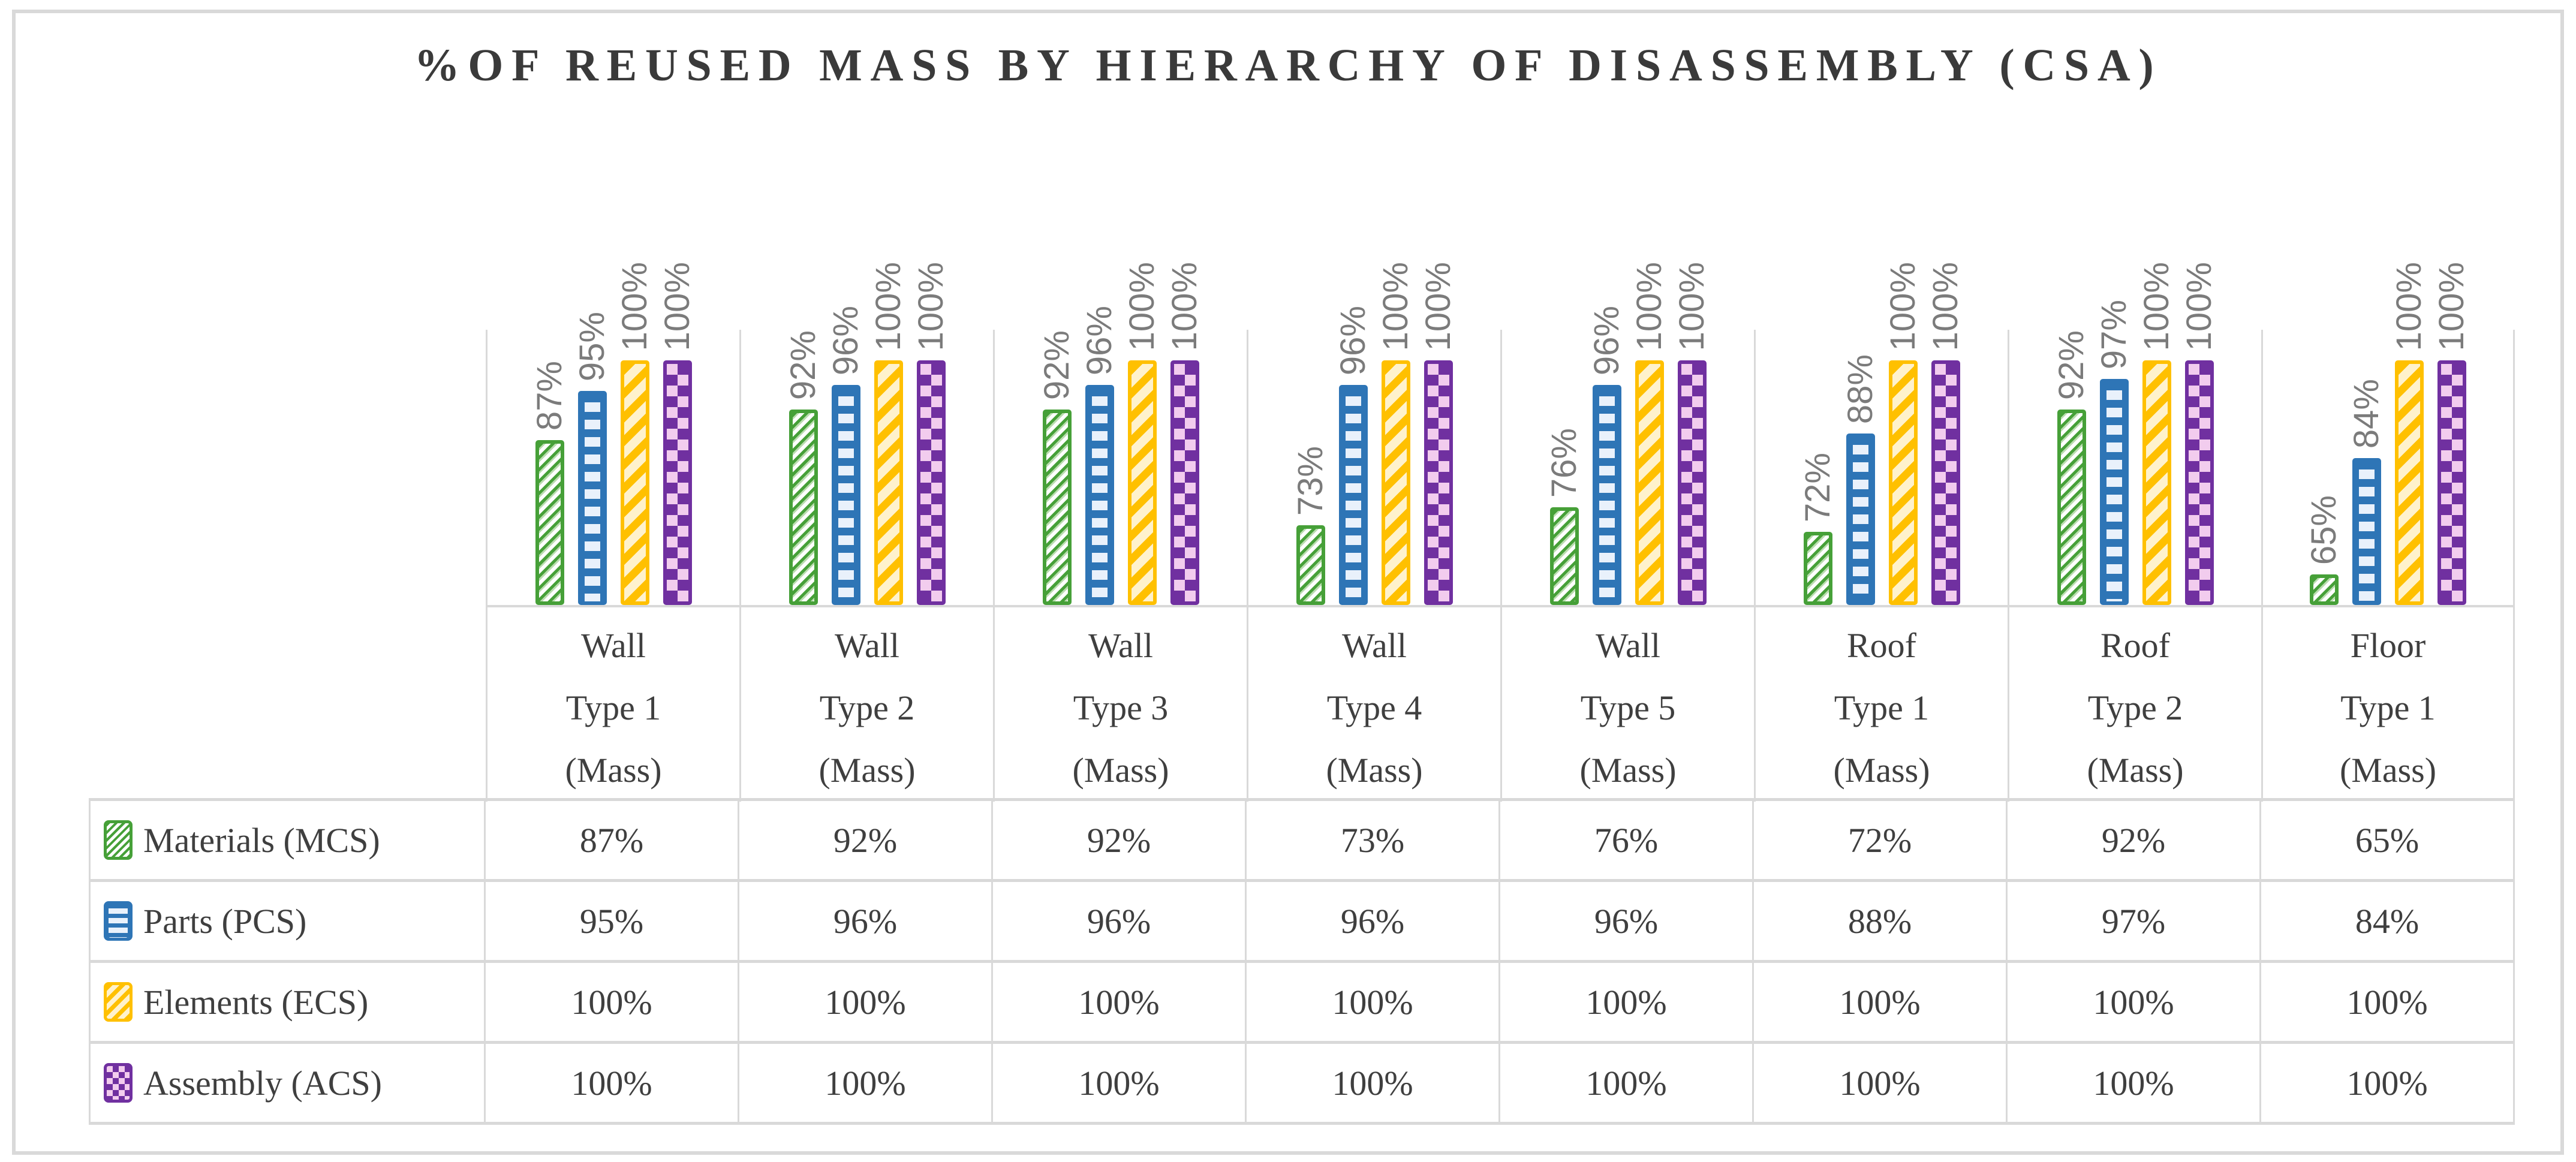  What do you see at coordinates (2388, 704) in the screenshot?
I see `category-label: Floor Type 1 (Mass)` at bounding box center [2388, 704].